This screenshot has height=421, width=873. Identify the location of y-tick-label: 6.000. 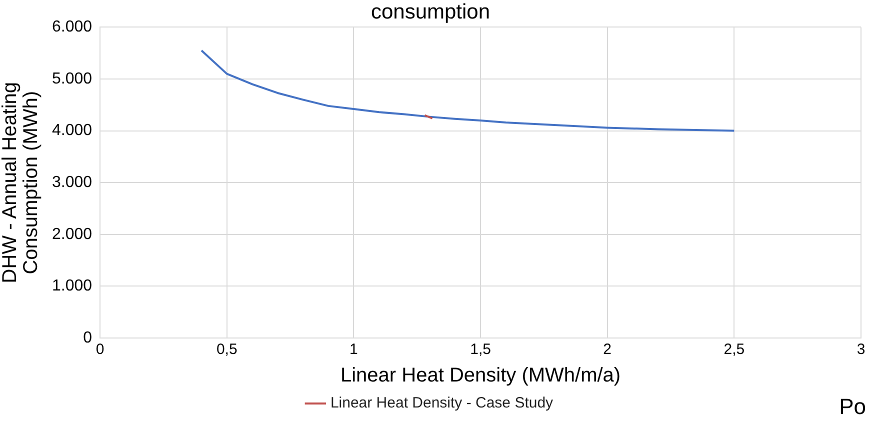
(72, 27).